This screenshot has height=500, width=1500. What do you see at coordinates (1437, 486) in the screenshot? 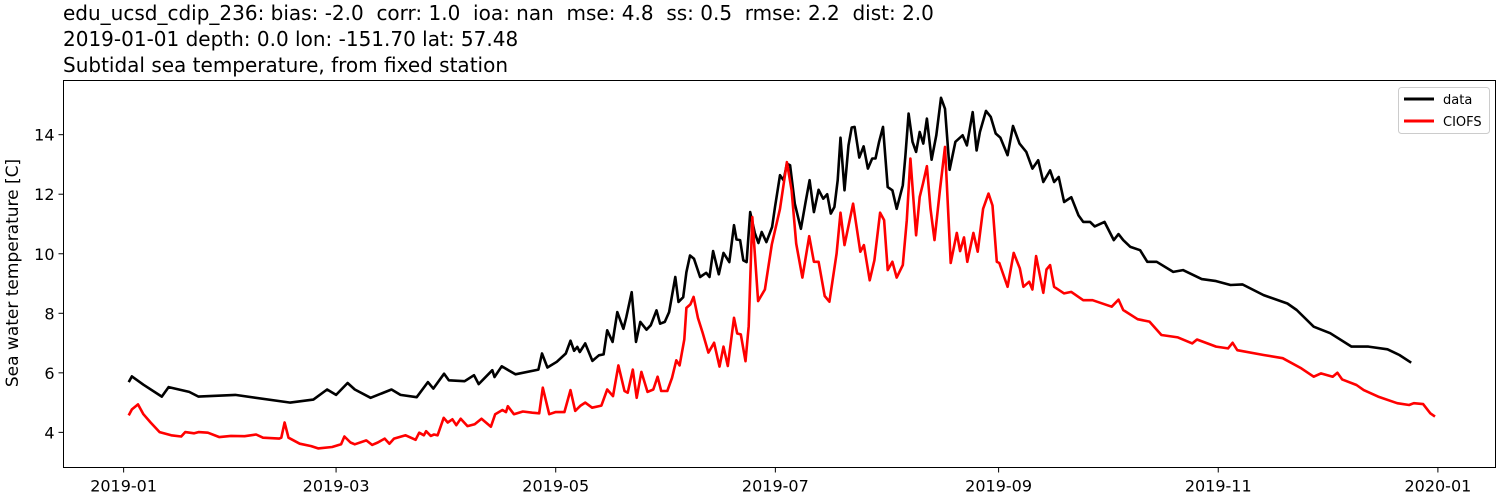
I see `x-tick-label: 2020-01` at bounding box center [1437, 486].